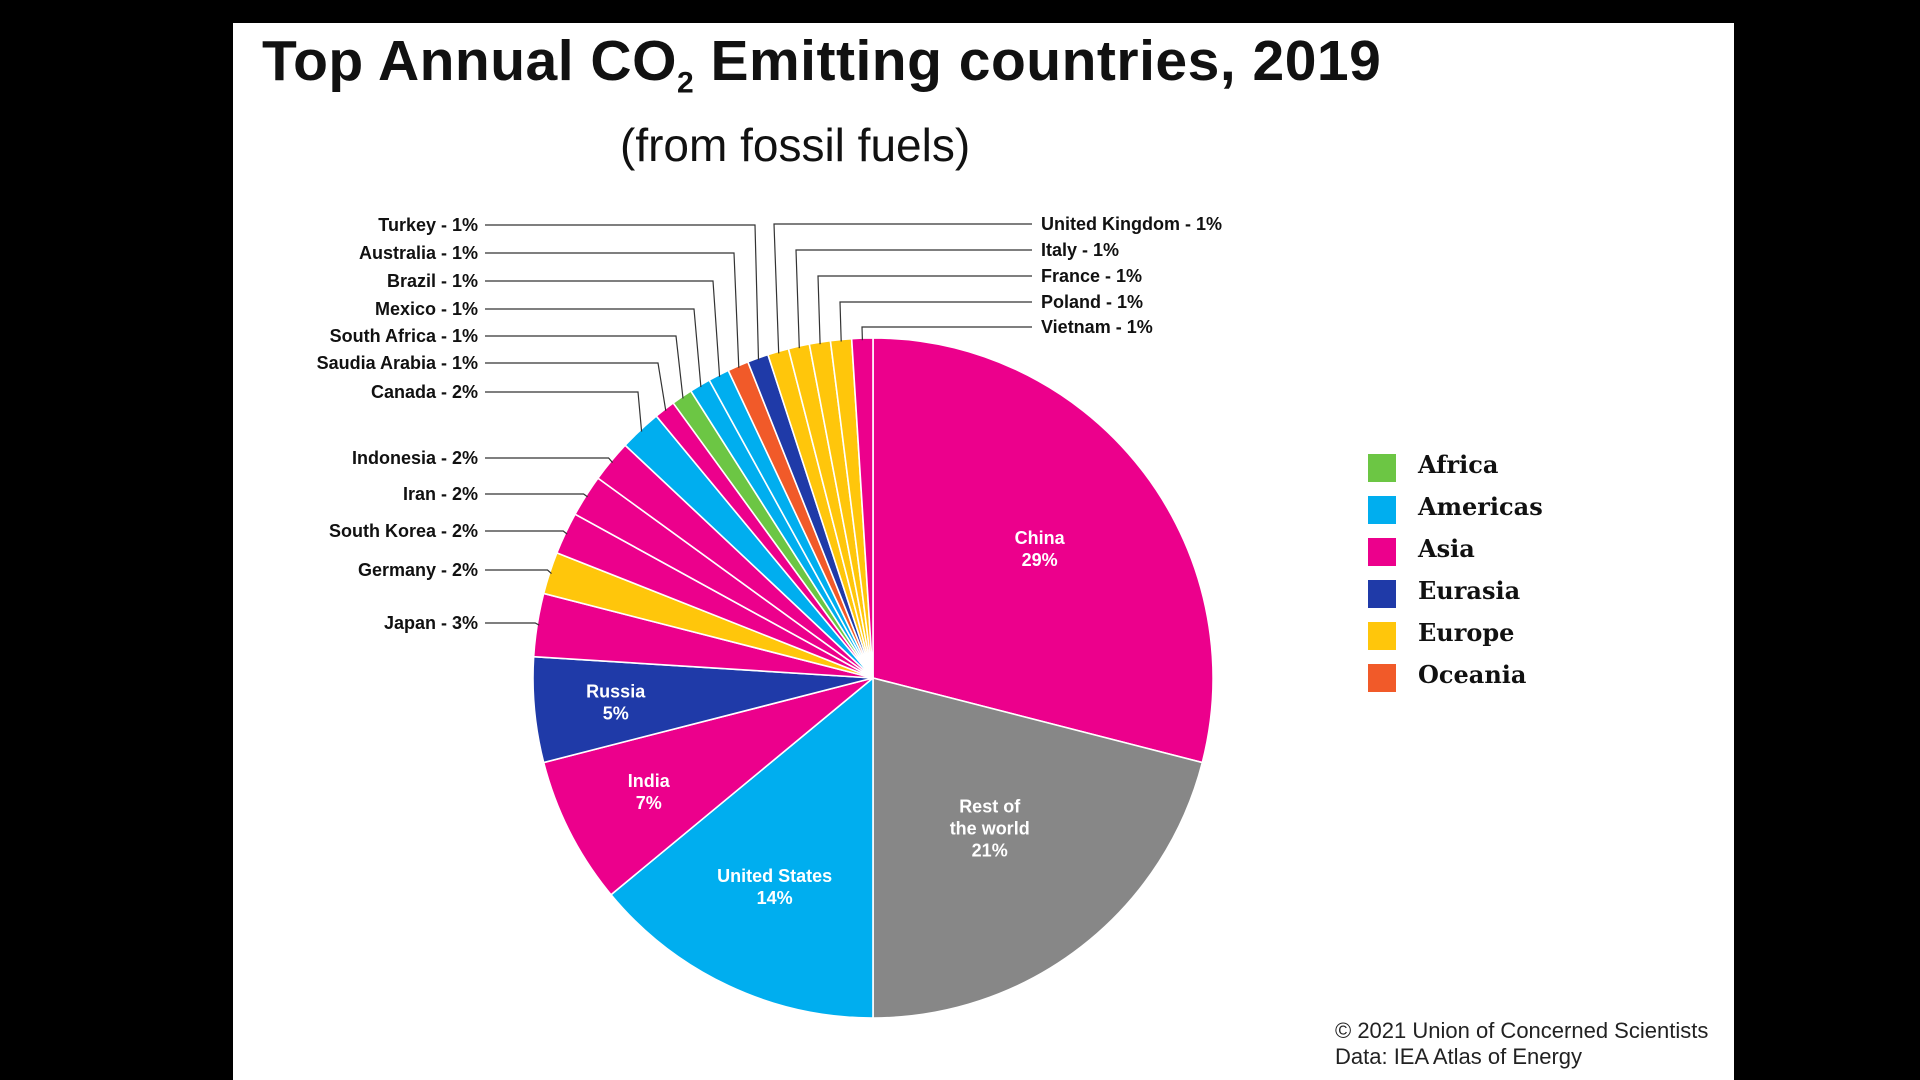  I want to click on legend-swatch-asia, so click(1382, 552).